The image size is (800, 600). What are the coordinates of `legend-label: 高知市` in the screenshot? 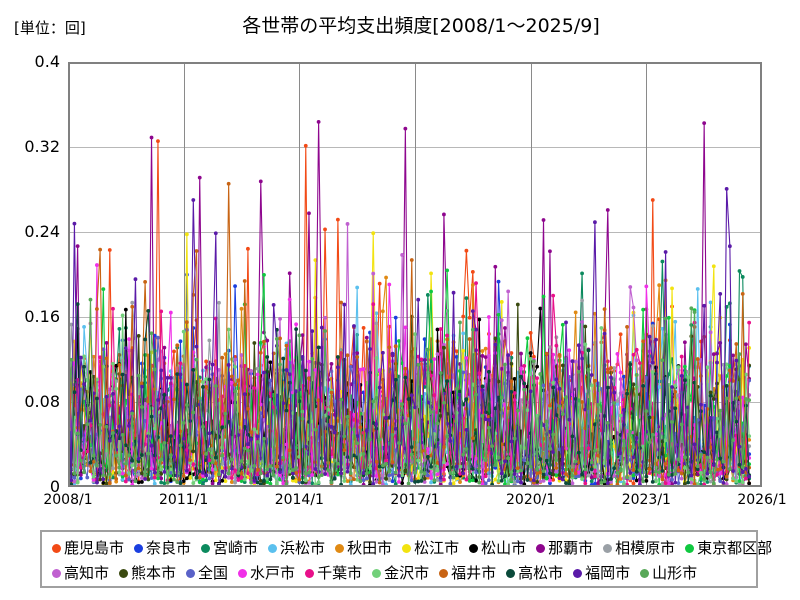 It's located at (87, 573).